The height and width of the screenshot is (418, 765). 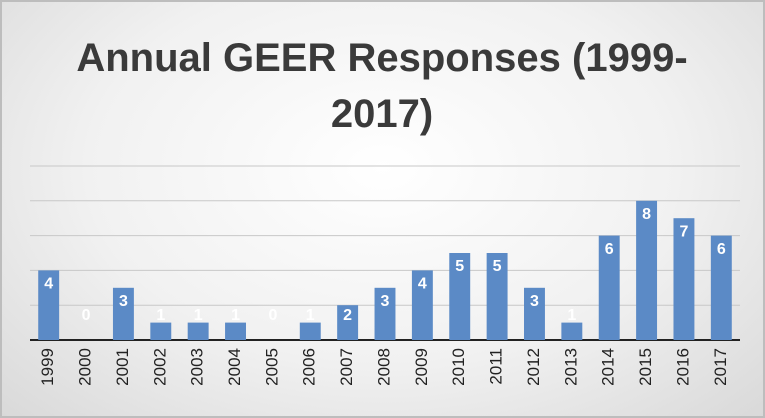 I want to click on x-tick-label: 2013, so click(x=570, y=367).